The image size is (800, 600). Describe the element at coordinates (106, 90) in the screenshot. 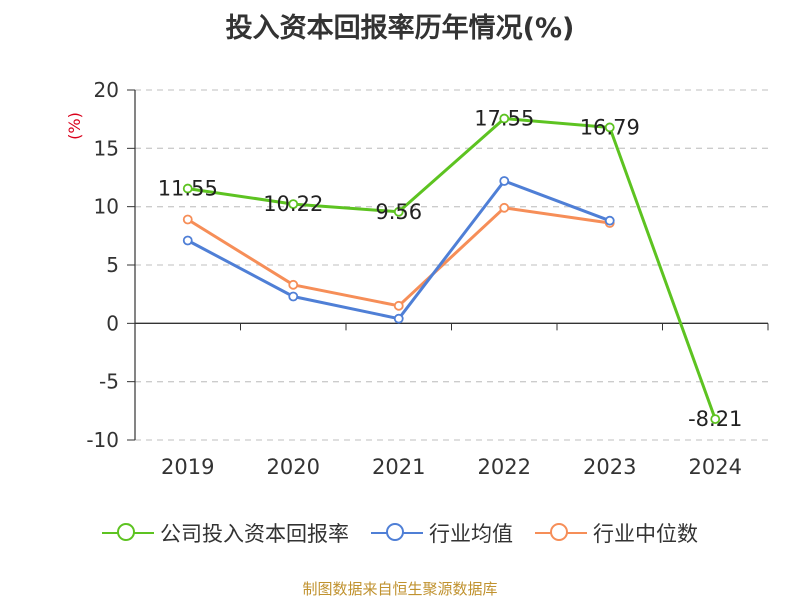

I see `y-tick-label: 20` at that location.